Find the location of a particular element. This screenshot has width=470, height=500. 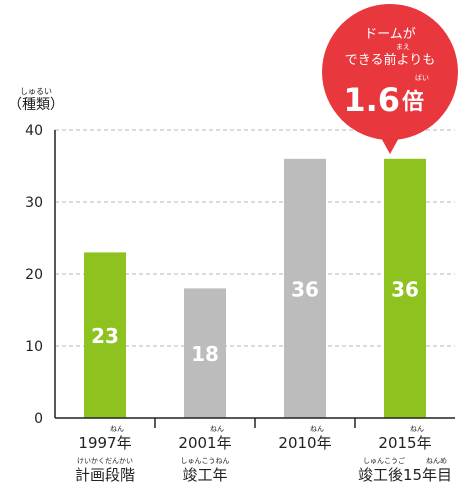

x-tick-label: 2015年 is located at coordinates (404, 443).